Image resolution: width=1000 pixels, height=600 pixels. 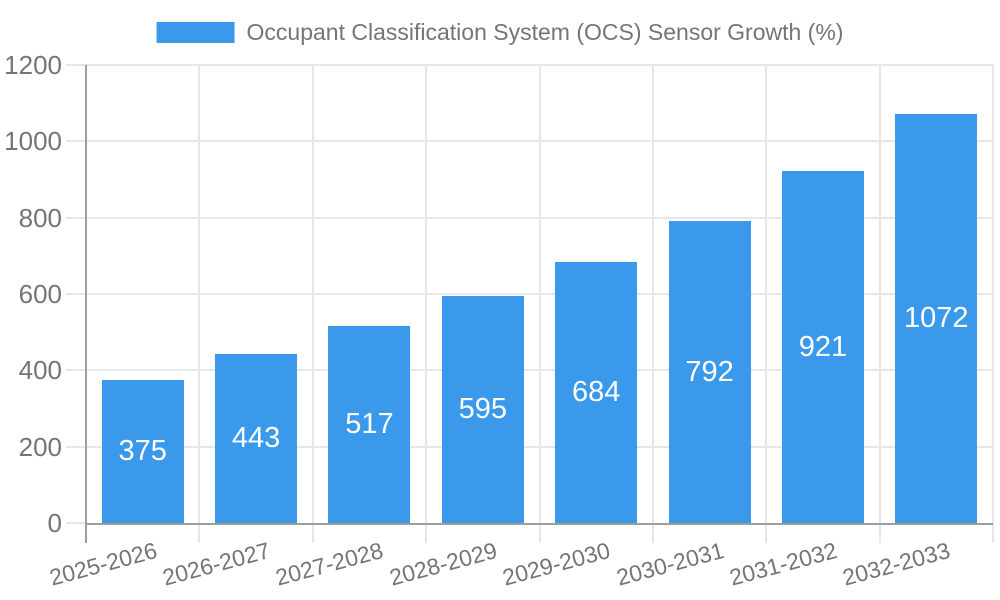 What do you see at coordinates (54, 523) in the screenshot?
I see `y-tick-label: 0` at bounding box center [54, 523].